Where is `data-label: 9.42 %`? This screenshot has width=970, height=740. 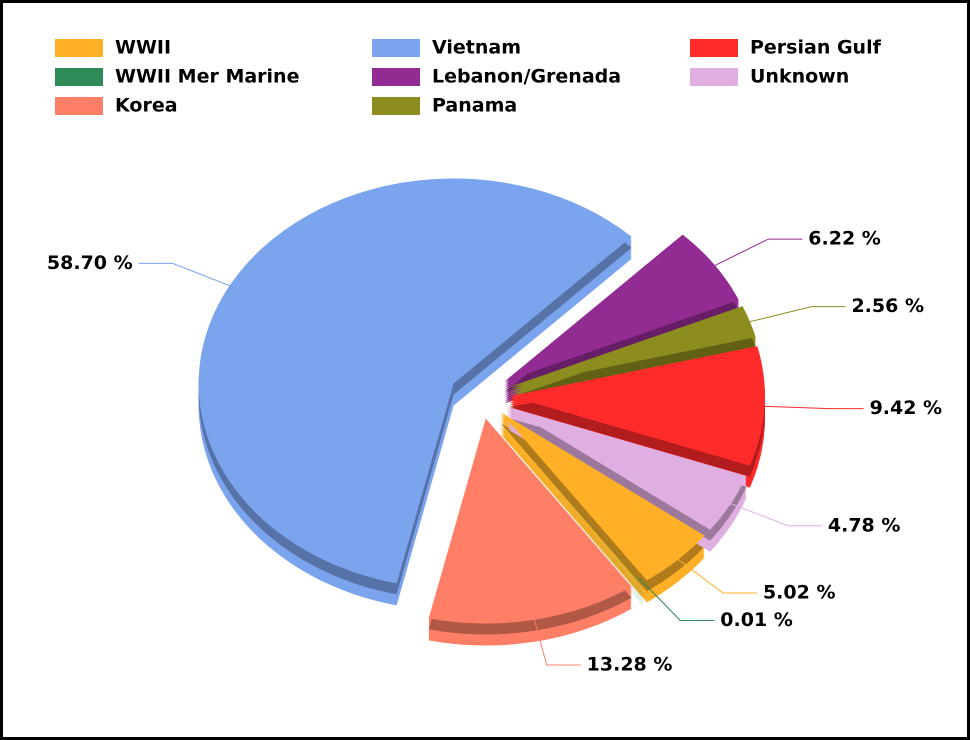 data-label: 9.42 % is located at coordinates (906, 408).